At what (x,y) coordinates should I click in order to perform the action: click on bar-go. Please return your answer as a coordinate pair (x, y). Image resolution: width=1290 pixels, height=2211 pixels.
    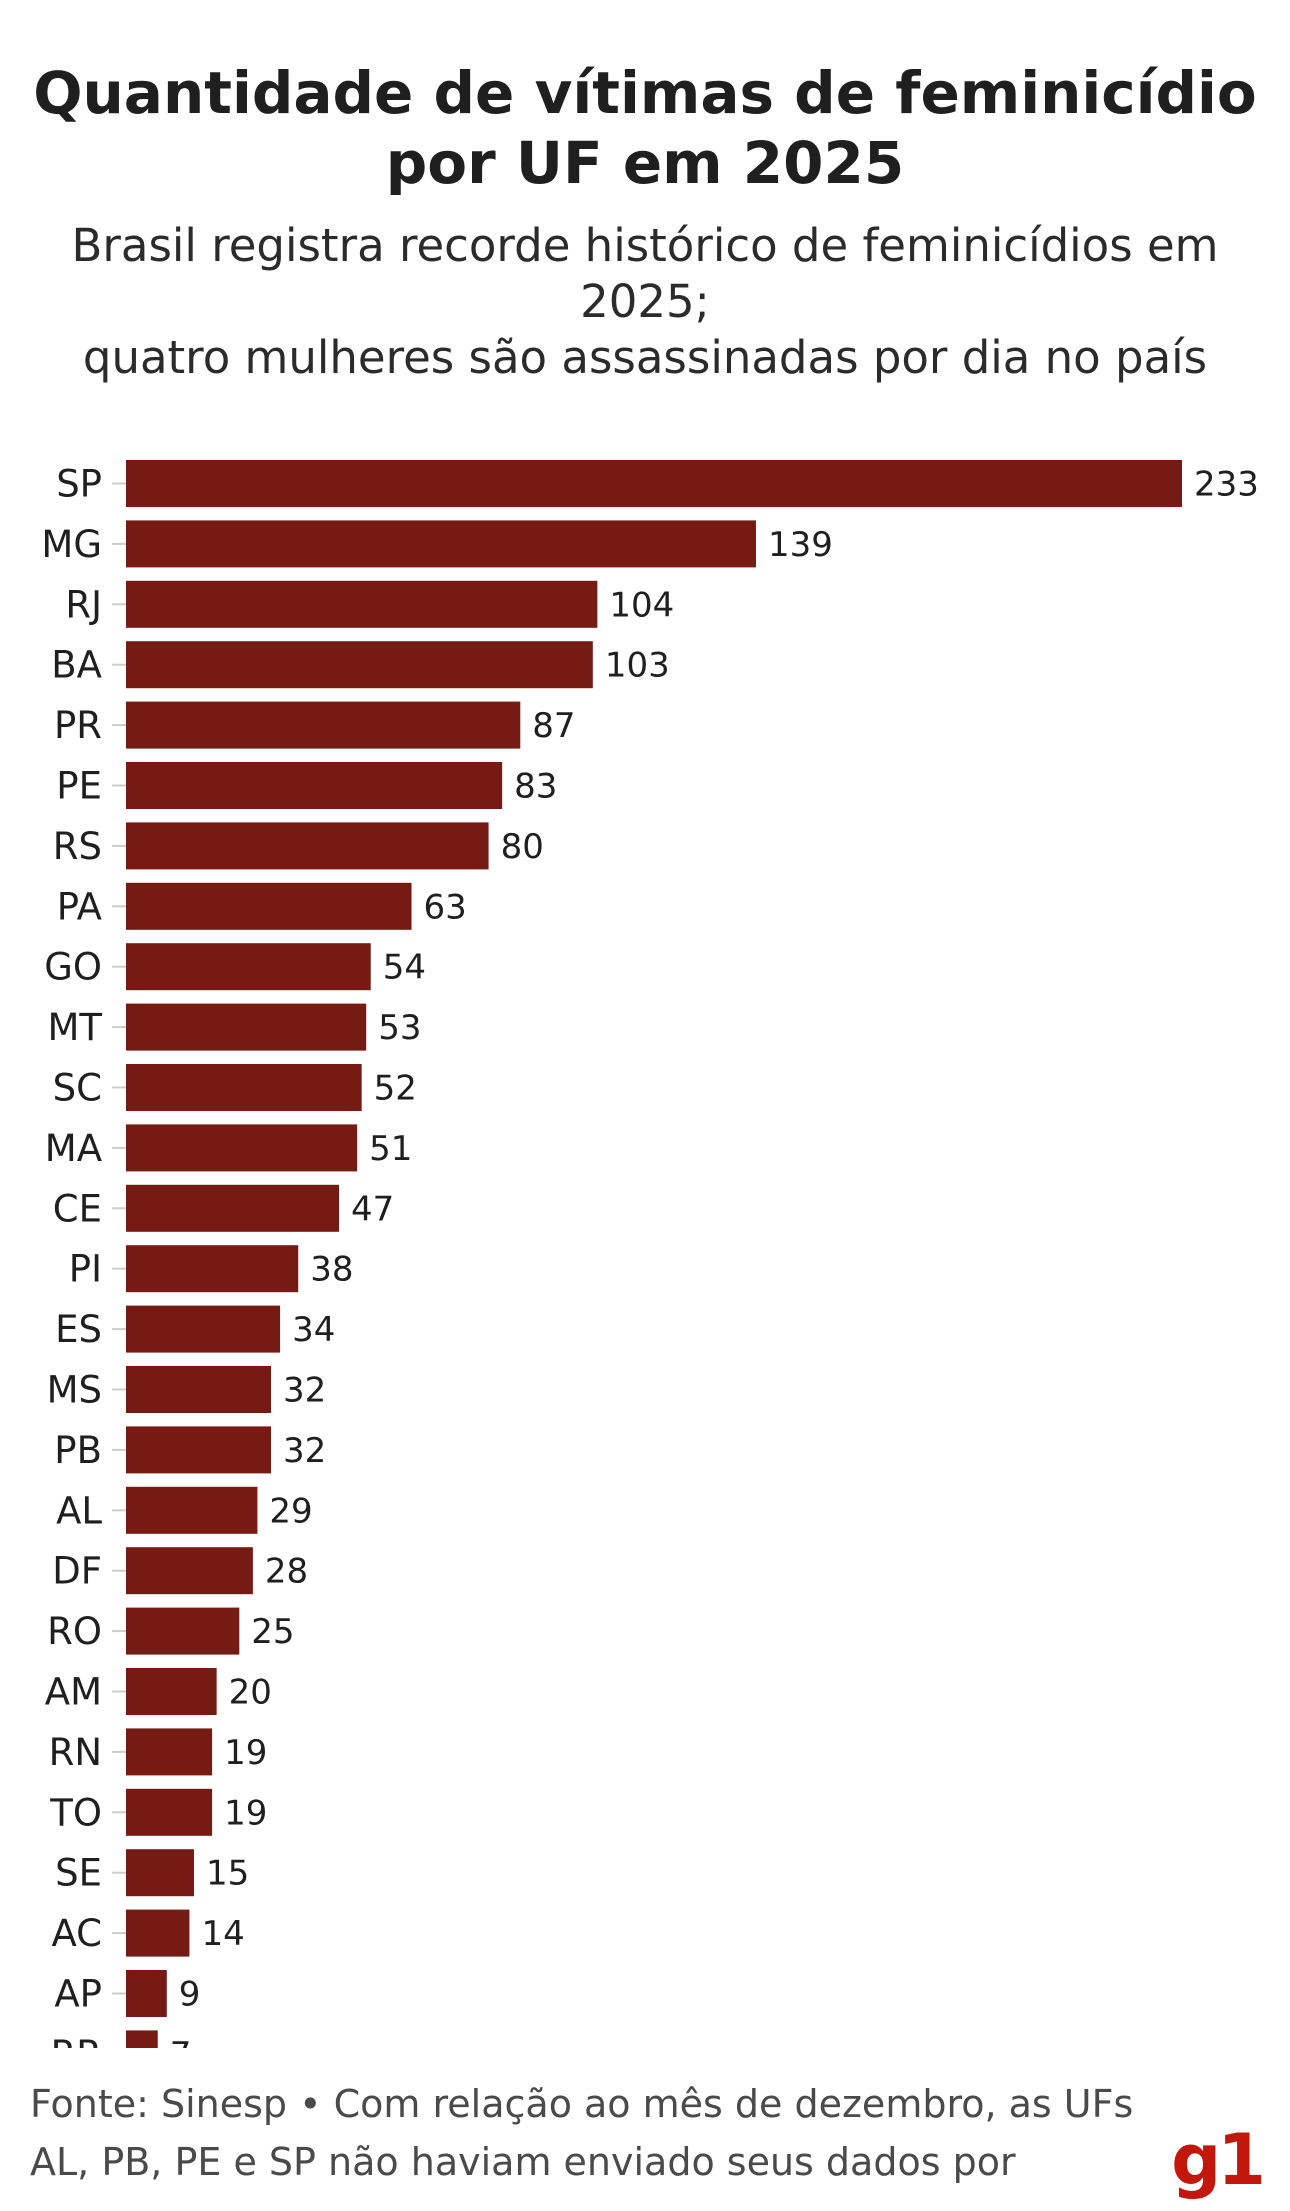
    Looking at the image, I should click on (248, 967).